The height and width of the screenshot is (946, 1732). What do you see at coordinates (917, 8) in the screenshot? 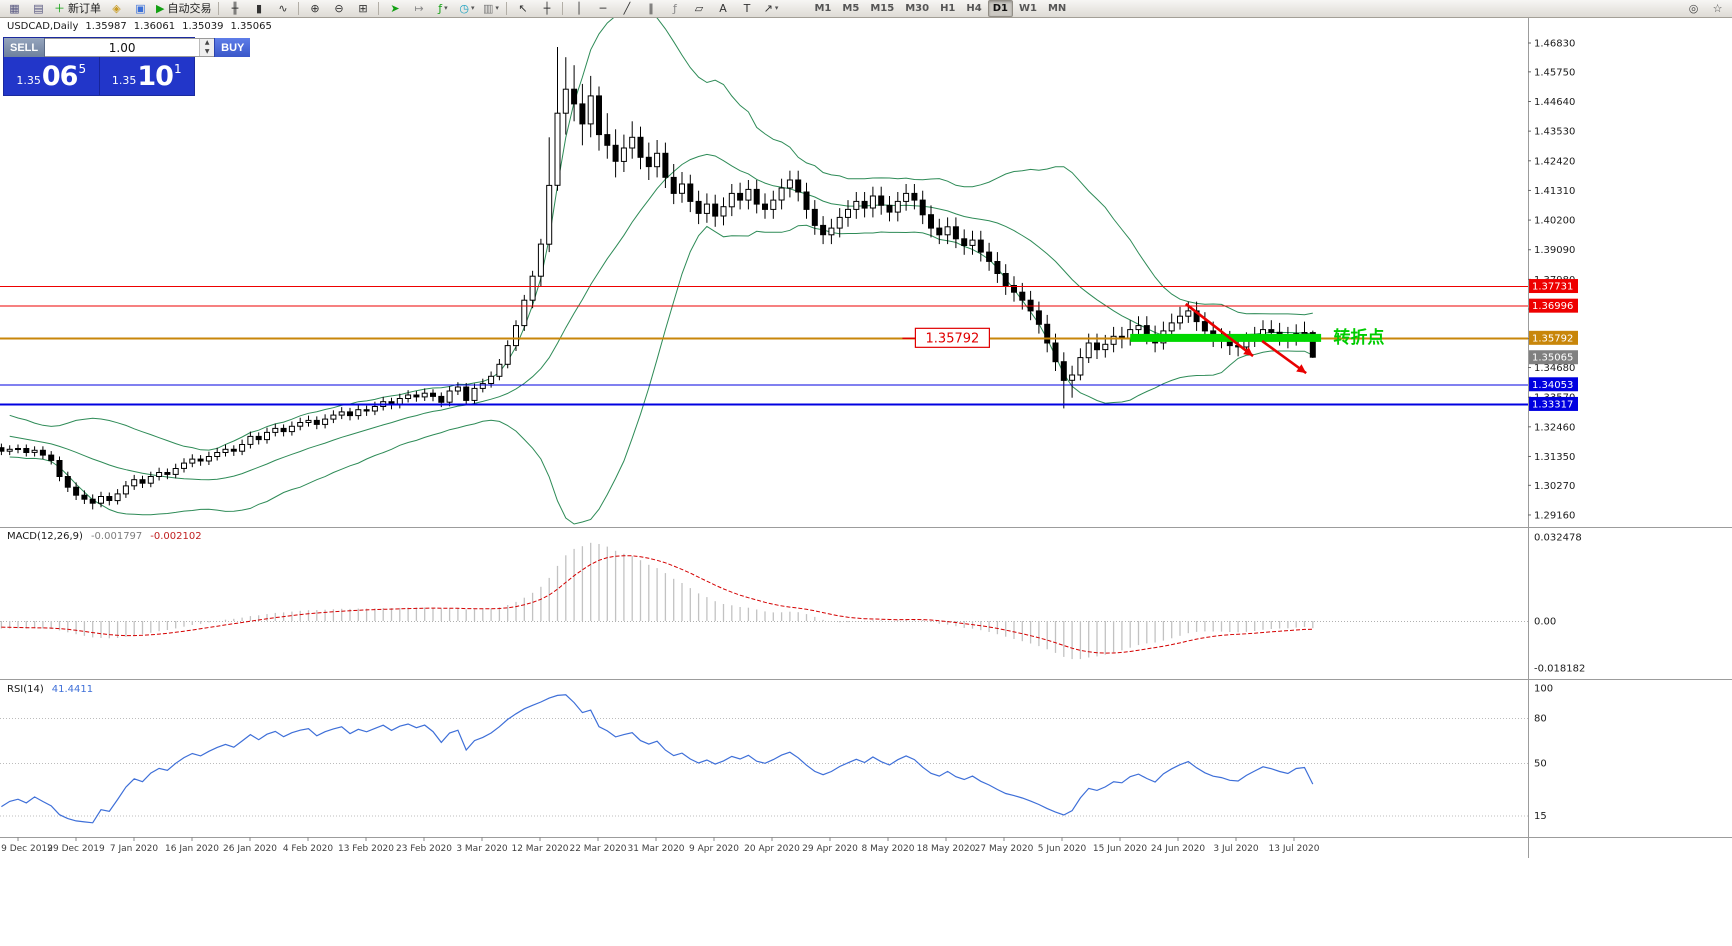
I see `timeframe-m30-button: M30` at bounding box center [917, 8].